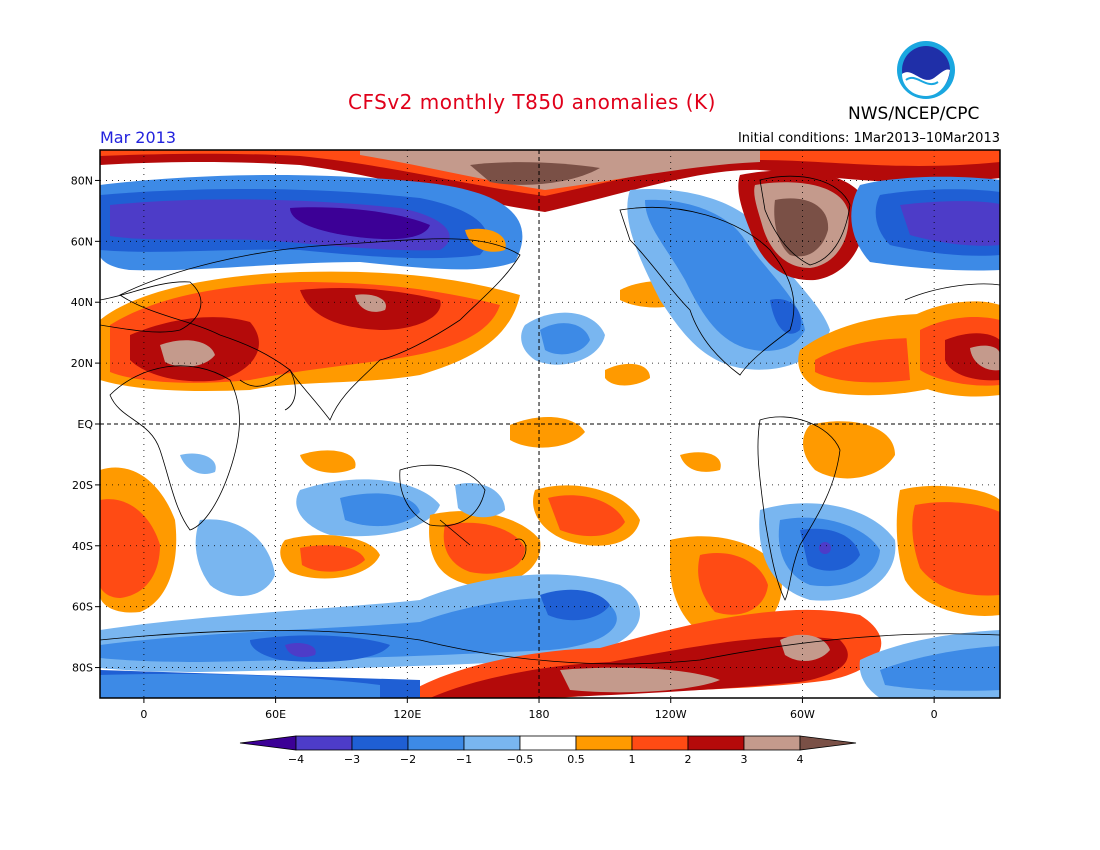  Describe the element at coordinates (82, 668) in the screenshot. I see `lat-label: 80S` at that location.